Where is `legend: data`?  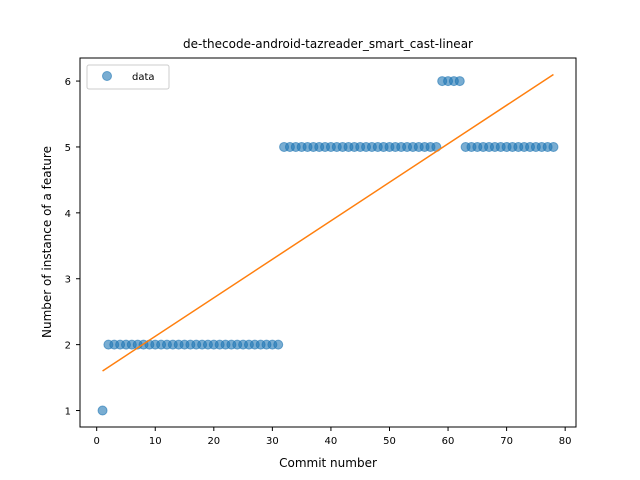 legend: data is located at coordinates (128, 77).